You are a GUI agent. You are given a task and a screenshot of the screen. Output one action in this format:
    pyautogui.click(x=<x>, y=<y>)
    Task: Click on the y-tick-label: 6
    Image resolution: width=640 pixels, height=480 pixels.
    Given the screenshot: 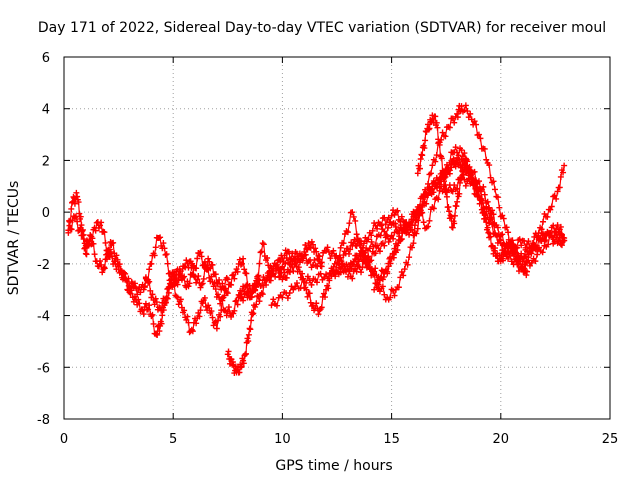 What is the action you would take?
    pyautogui.click(x=46, y=58)
    